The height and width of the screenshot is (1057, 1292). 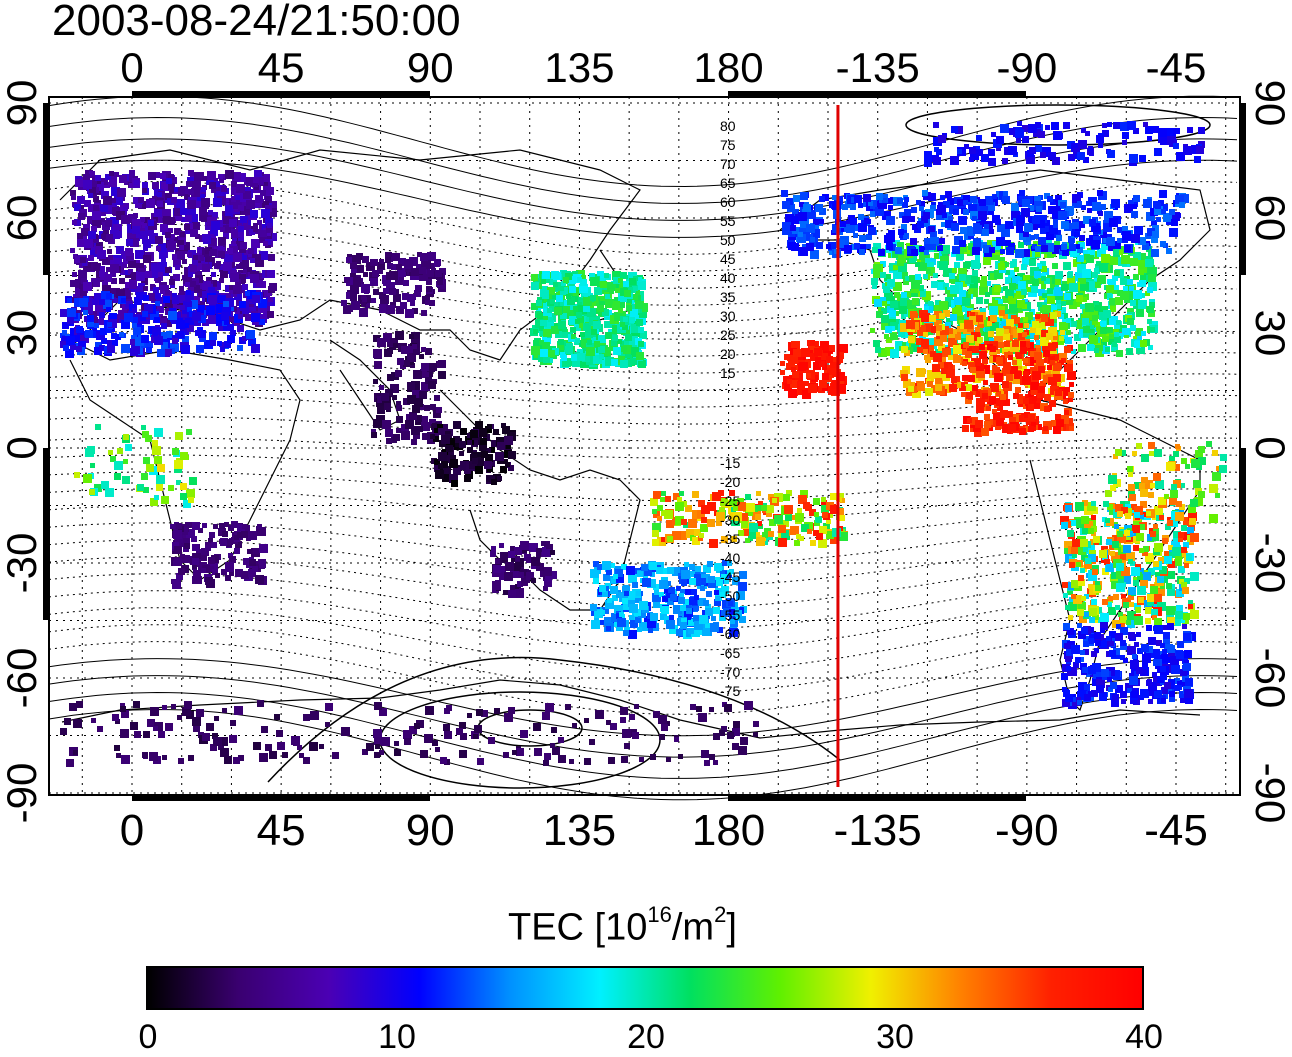 I want to click on top-lon-tick-label: 0, so click(x=131, y=67).